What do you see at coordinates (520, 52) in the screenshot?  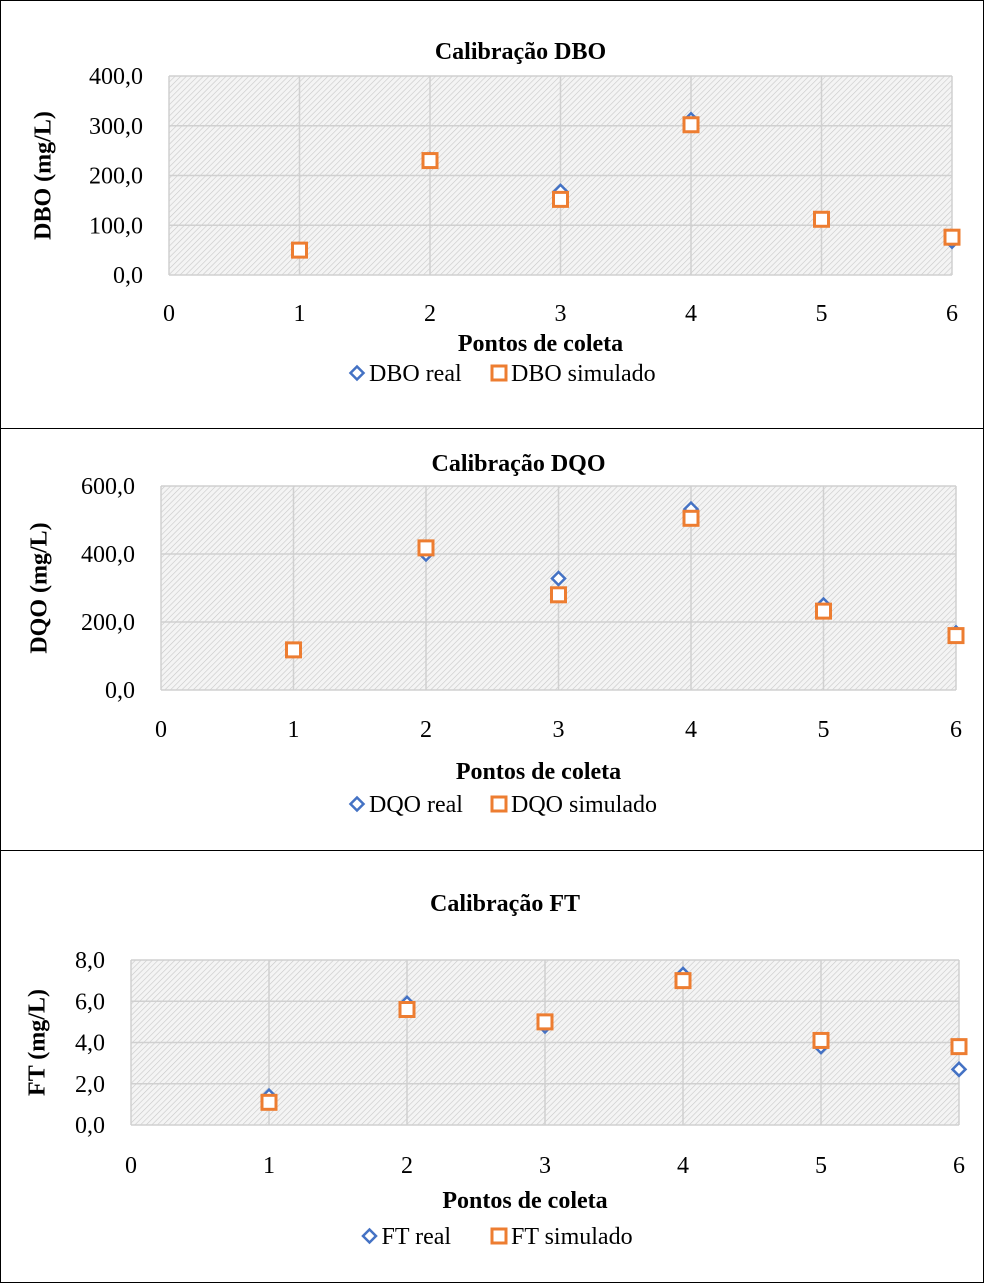 I see `chart-title: Calibração DBO` at bounding box center [520, 52].